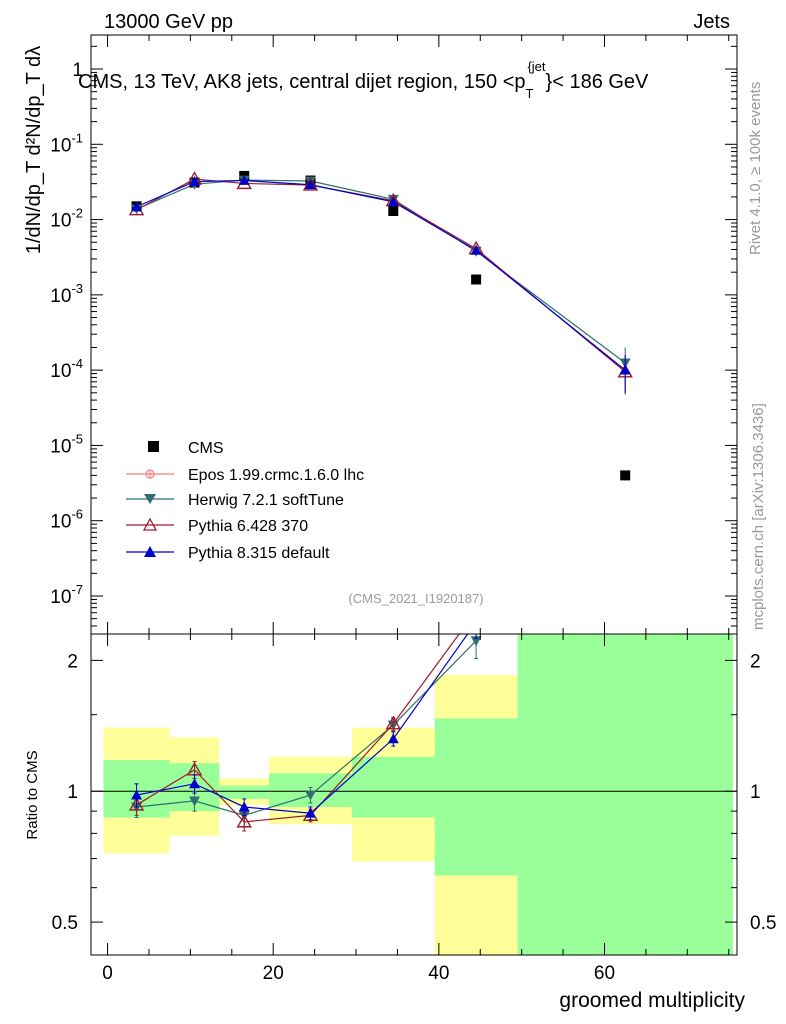 The height and width of the screenshot is (1024, 786). Describe the element at coordinates (72, 661) in the screenshot. I see `ratio-ytick-label: 2` at that location.